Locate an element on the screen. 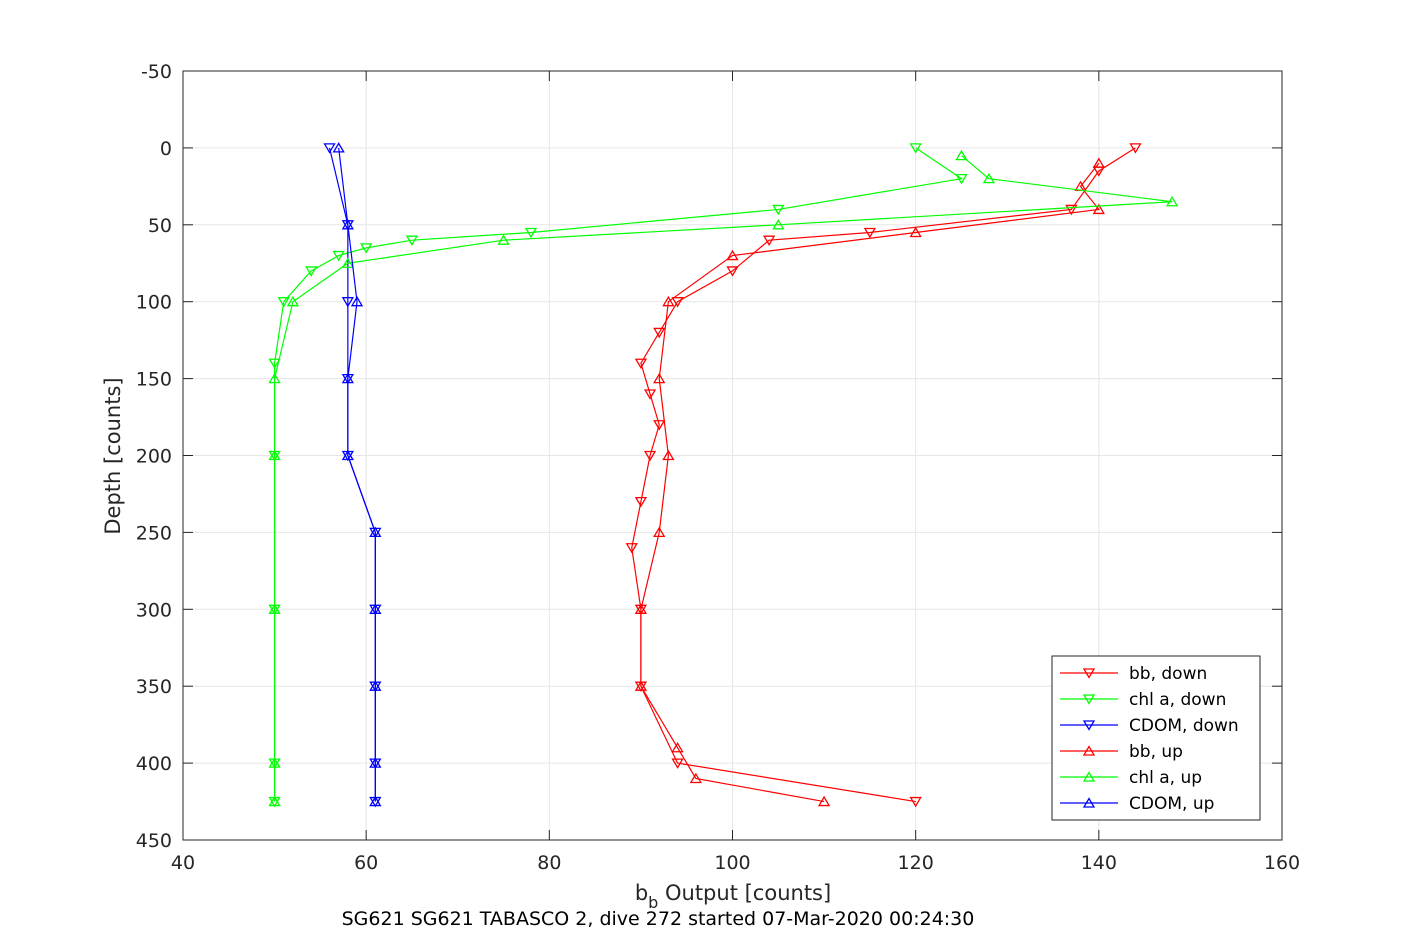 The image size is (1417, 945). legend-item-bb-down: bb, down is located at coordinates (1133, 674).